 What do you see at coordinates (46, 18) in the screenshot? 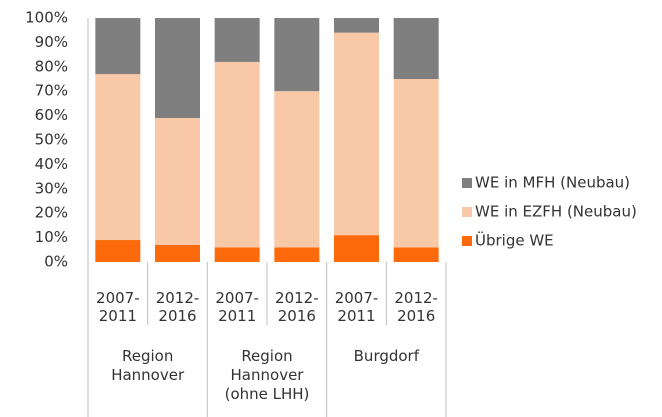
I see `y-tick-label: 100%` at bounding box center [46, 18].